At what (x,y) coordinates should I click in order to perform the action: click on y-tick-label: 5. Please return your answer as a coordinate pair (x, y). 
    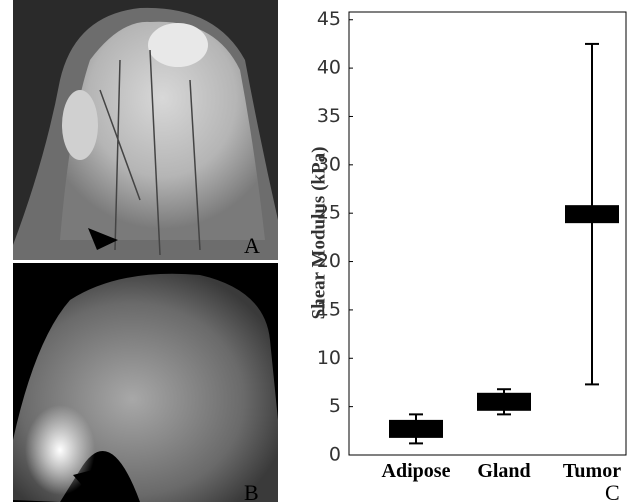
    Looking at the image, I should click on (335, 406).